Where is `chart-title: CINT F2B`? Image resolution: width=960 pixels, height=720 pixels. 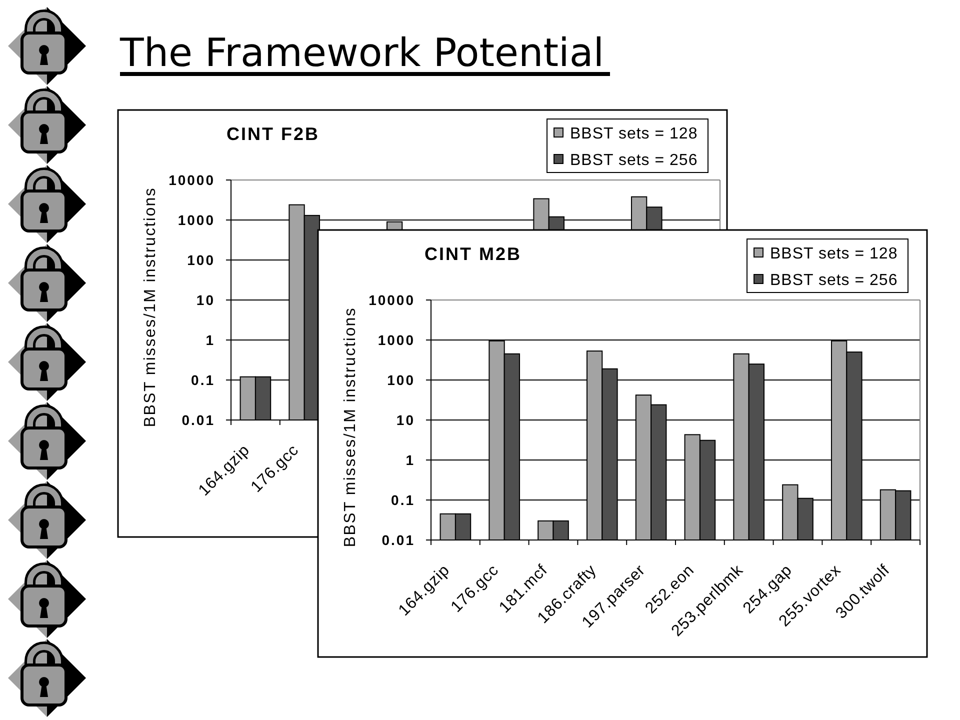 chart-title: CINT F2B is located at coordinates (273, 134).